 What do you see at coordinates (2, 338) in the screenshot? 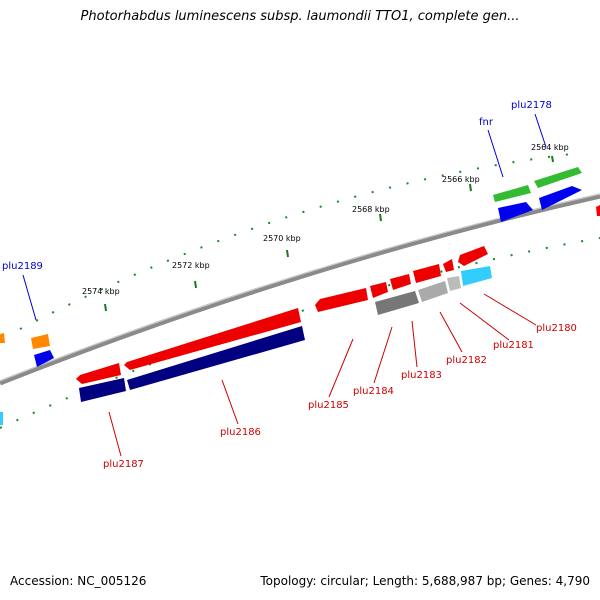
I see `gene-feature-left-edge-orange` at bounding box center [2, 338].